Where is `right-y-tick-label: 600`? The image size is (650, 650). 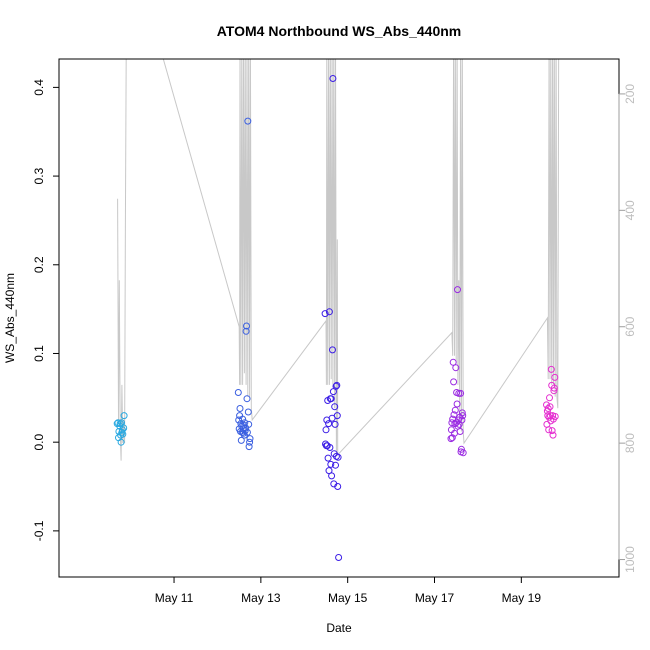
right-y-tick-label: 600 is located at coordinates (630, 326).